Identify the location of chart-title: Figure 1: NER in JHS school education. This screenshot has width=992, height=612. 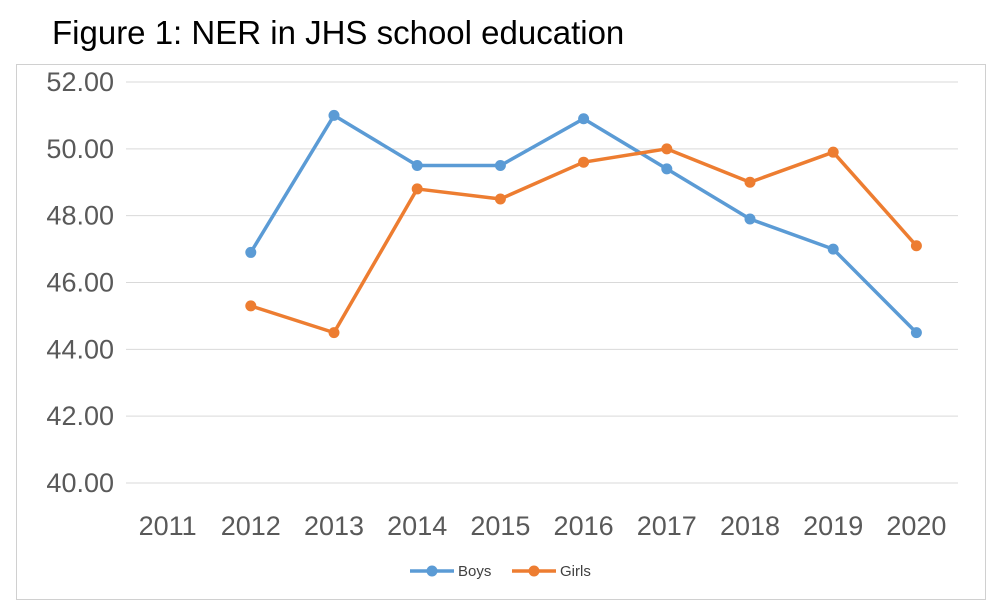
(338, 32).